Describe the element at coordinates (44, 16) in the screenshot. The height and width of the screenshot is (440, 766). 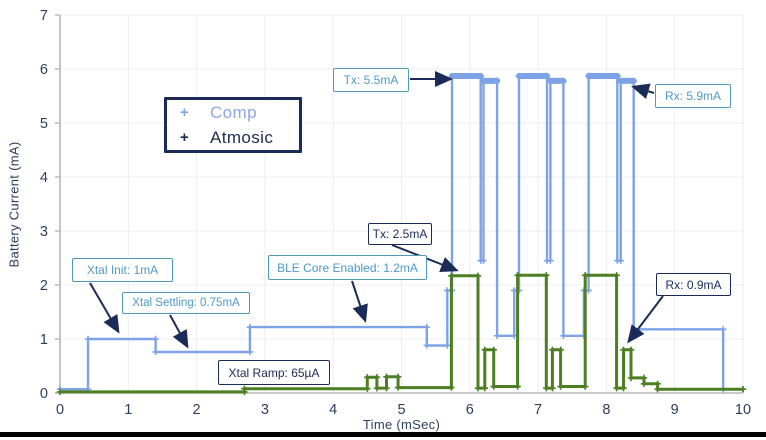
I see `y-tick-label-7: 7` at that location.